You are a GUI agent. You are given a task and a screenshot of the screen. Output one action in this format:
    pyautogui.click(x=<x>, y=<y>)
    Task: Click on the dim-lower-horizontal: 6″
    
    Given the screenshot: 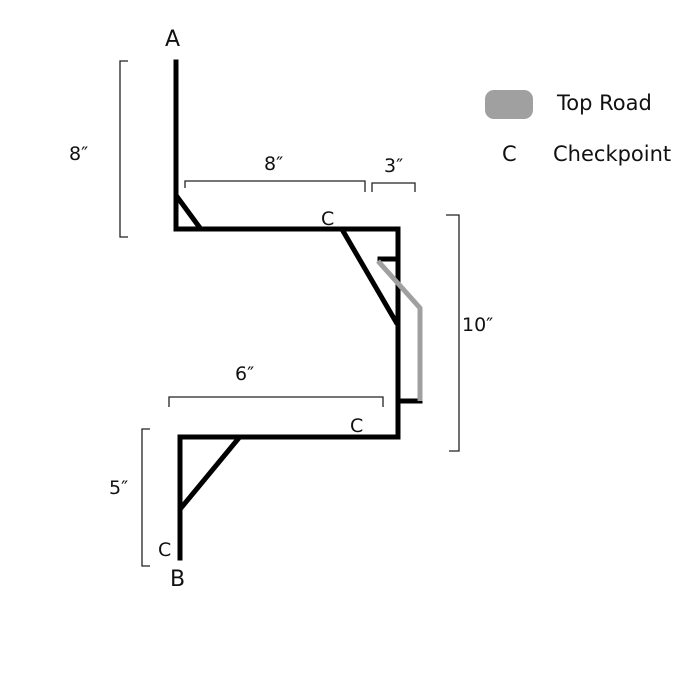 What is the action you would take?
    pyautogui.click(x=244, y=374)
    